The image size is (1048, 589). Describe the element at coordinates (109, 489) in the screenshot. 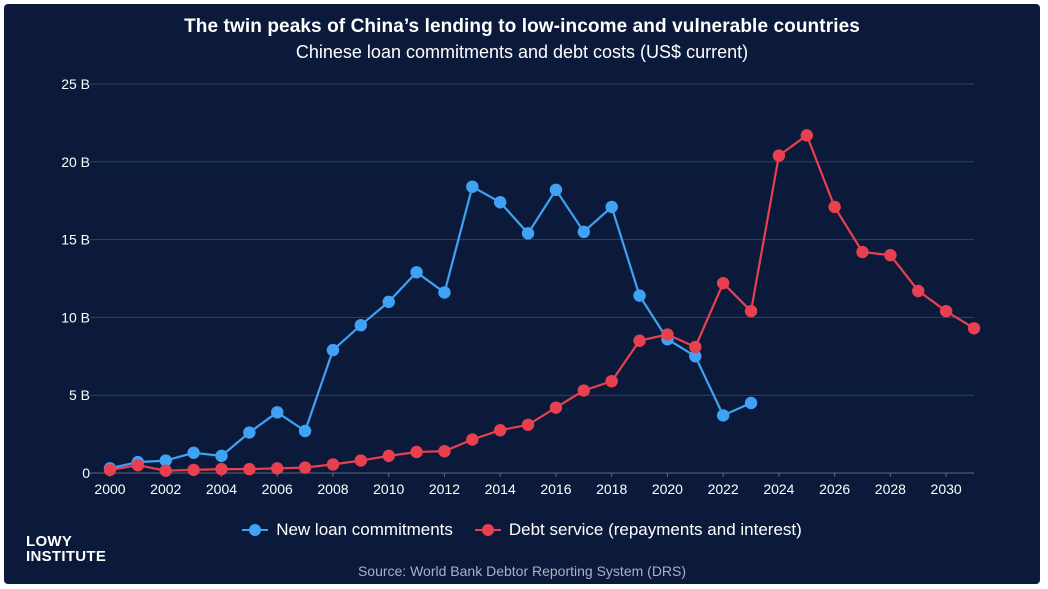

I see `x-tick-label: 2000` at that location.